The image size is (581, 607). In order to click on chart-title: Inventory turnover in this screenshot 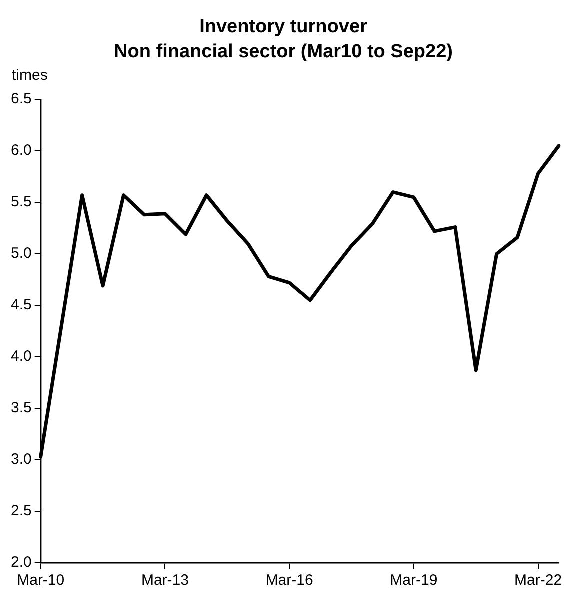, I will do `click(284, 27)`.